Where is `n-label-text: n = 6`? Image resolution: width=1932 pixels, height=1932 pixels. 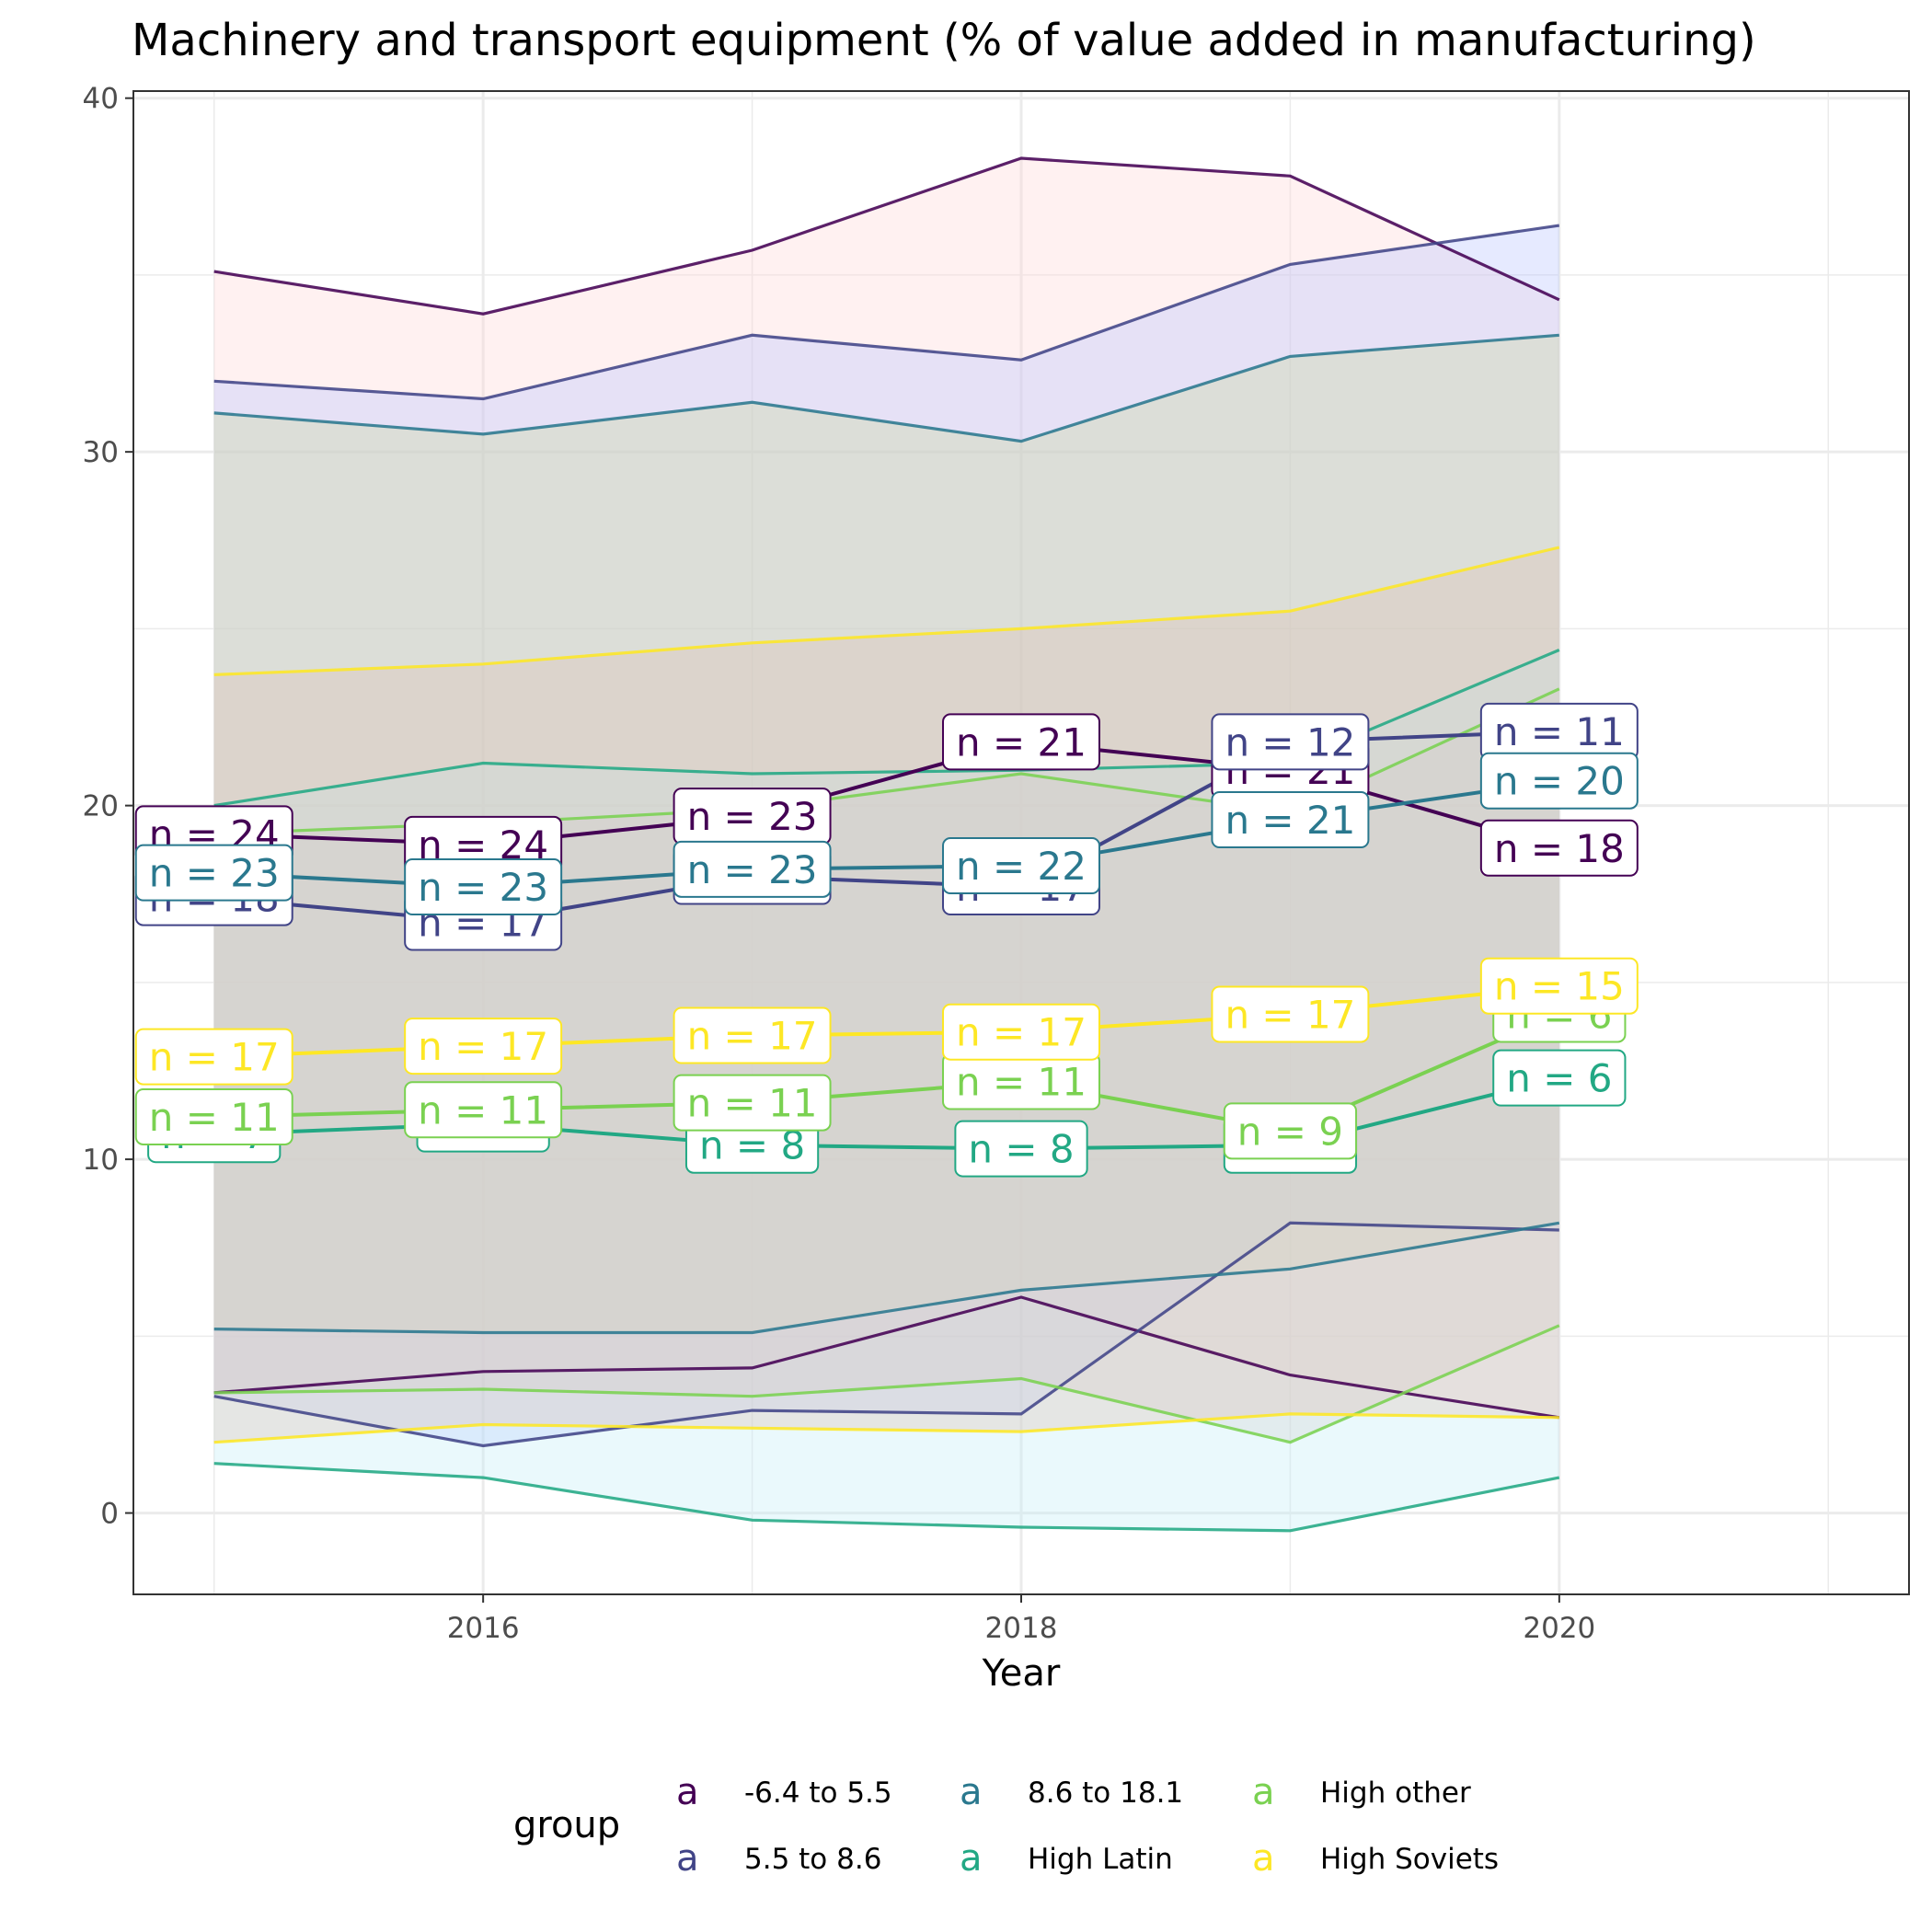
n-label-text: n = 6 is located at coordinates (1559, 1078).